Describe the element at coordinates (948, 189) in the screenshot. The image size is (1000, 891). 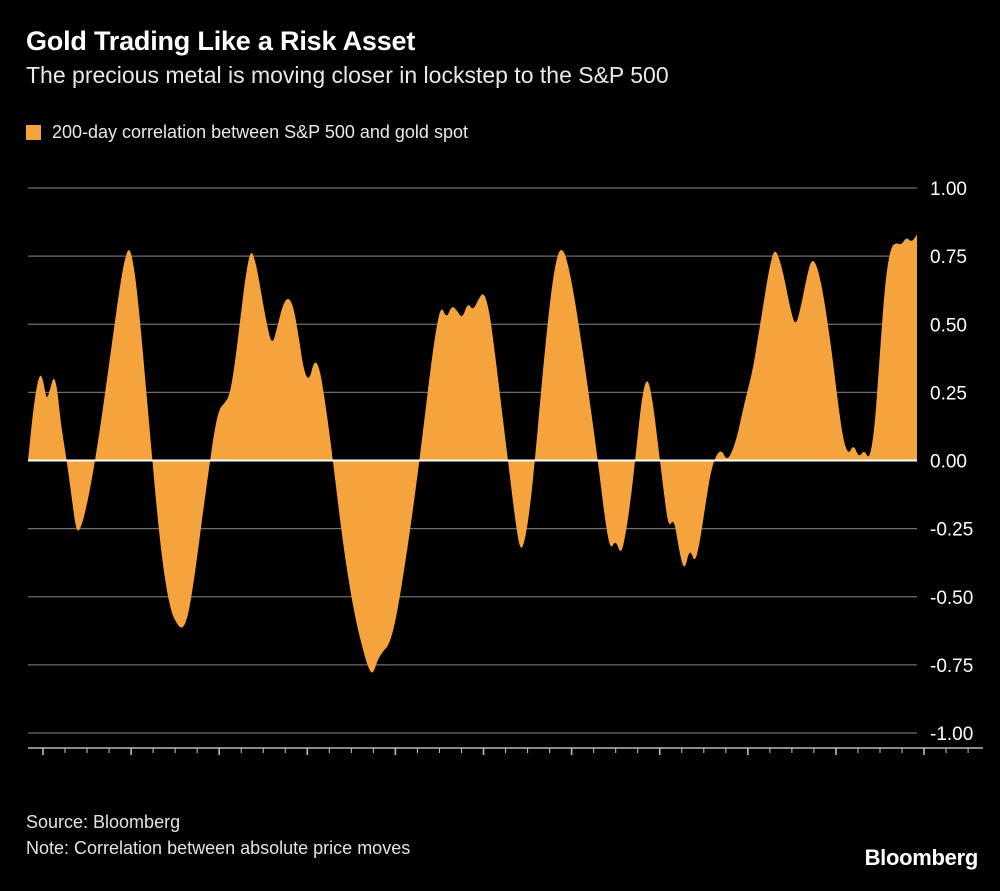
I see `svg-text: 1.00` at that location.